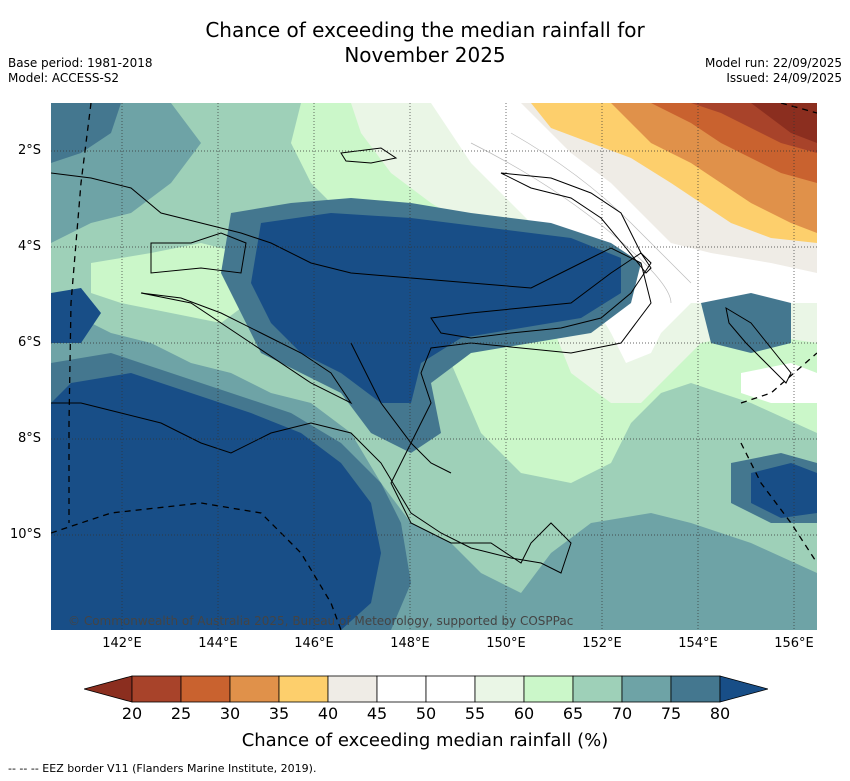 The height and width of the screenshot is (781, 850). What do you see at coordinates (784, 78) in the screenshot?
I see `issued-date: Issued: 24/09/2025` at bounding box center [784, 78].